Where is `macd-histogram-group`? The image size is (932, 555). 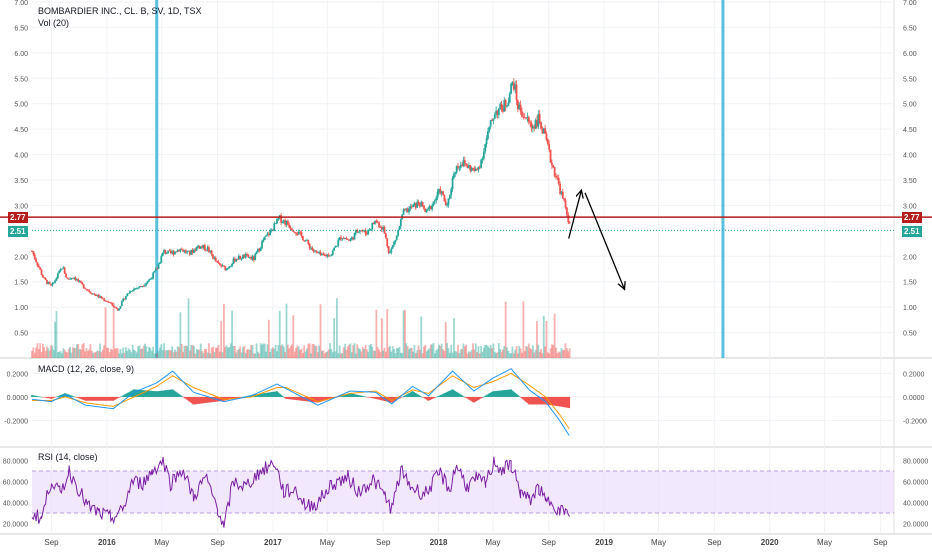 macd-histogram-group is located at coordinates (301, 399).